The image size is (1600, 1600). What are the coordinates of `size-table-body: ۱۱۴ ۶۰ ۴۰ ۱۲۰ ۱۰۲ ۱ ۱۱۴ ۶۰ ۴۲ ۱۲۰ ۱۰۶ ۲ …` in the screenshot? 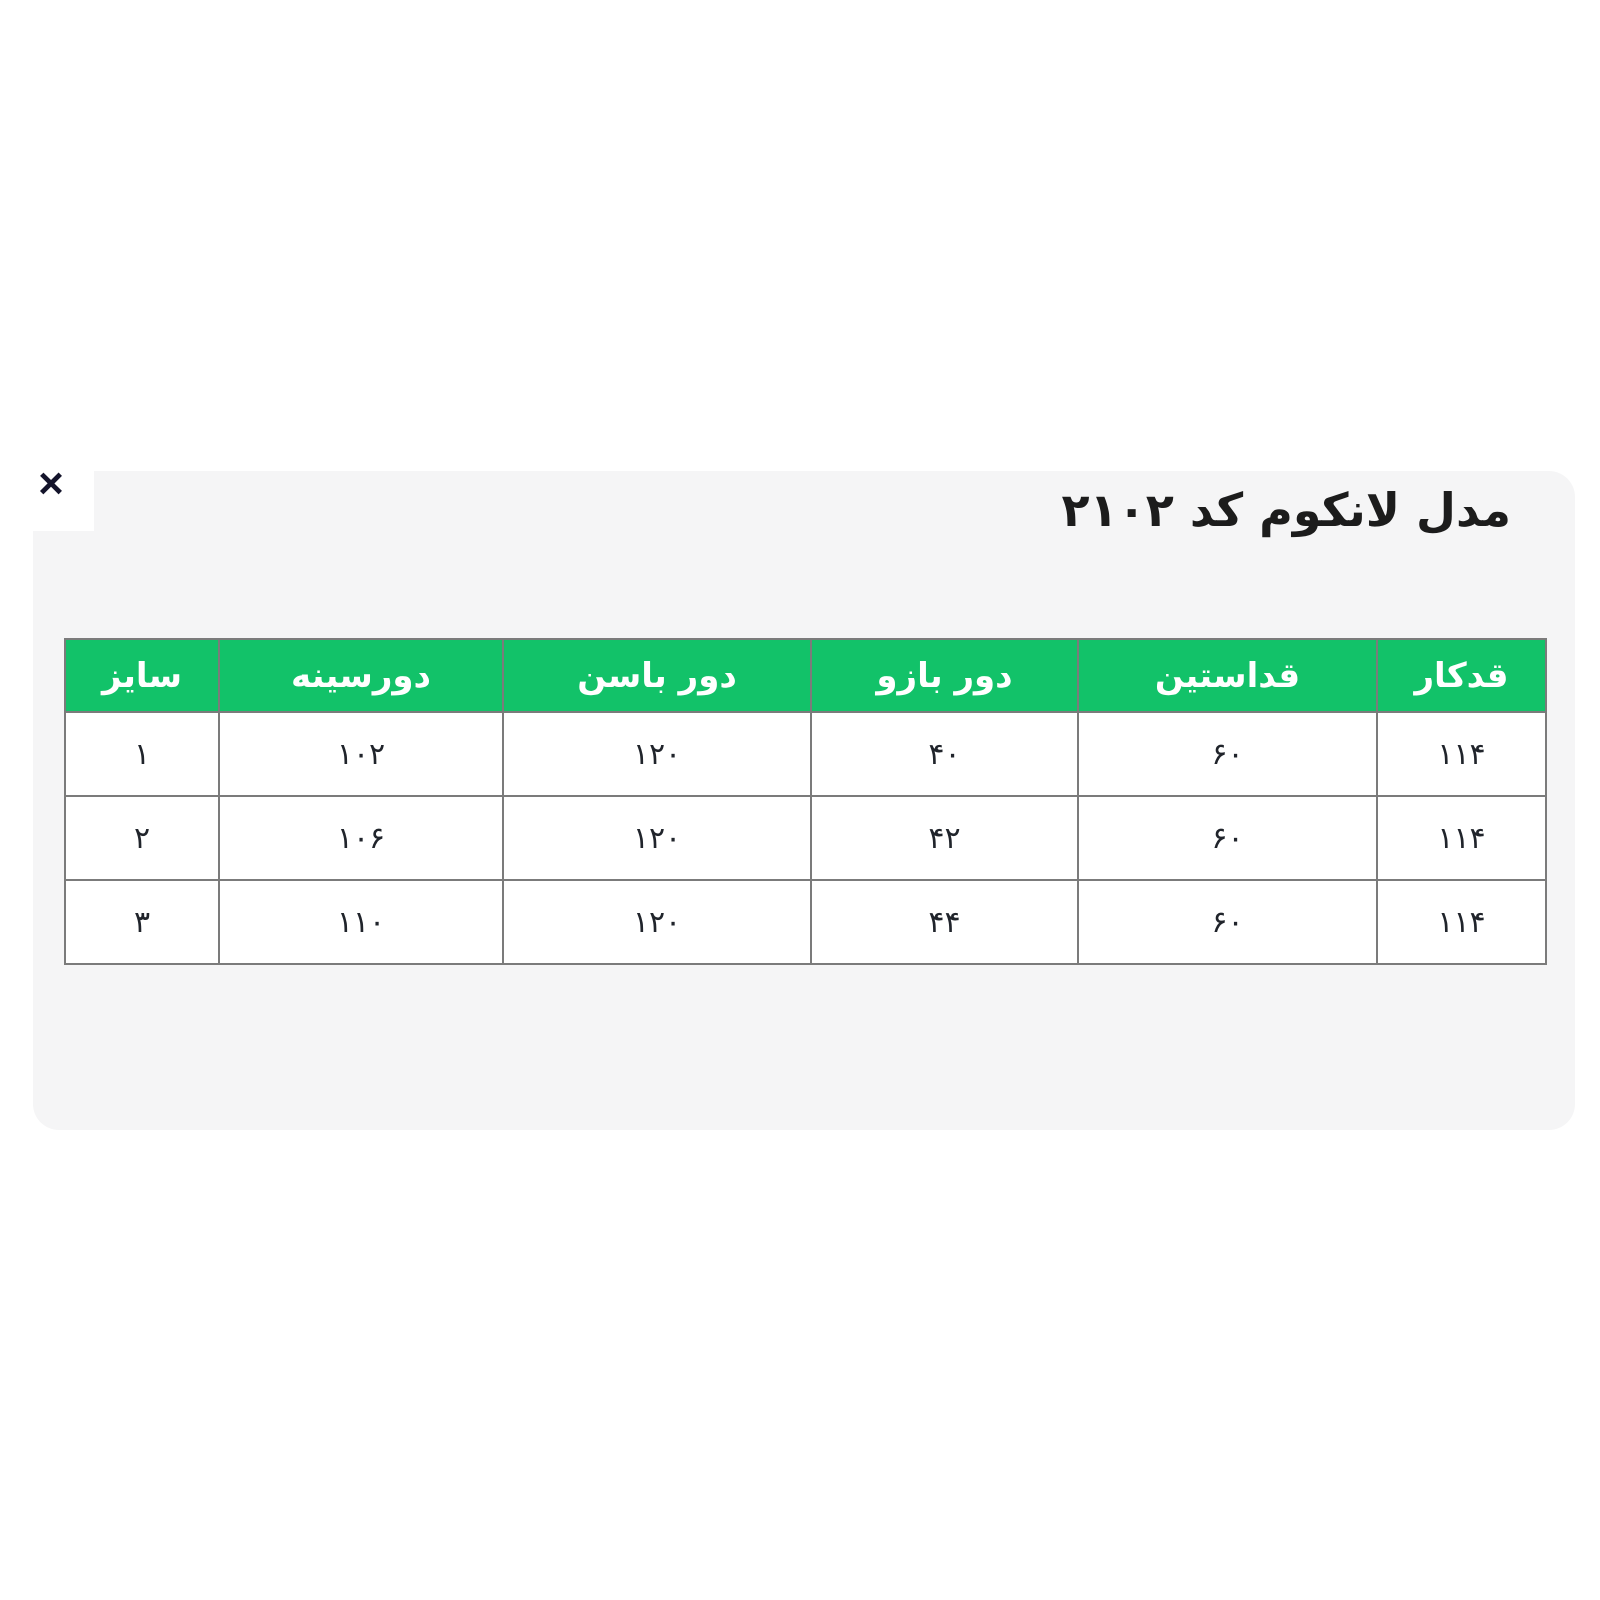 It's located at (805, 838).